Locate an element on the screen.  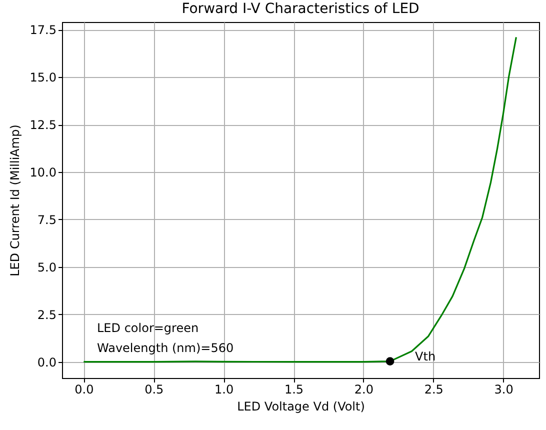
annotation: Wavelength (nm)=560 is located at coordinates (165, 348).